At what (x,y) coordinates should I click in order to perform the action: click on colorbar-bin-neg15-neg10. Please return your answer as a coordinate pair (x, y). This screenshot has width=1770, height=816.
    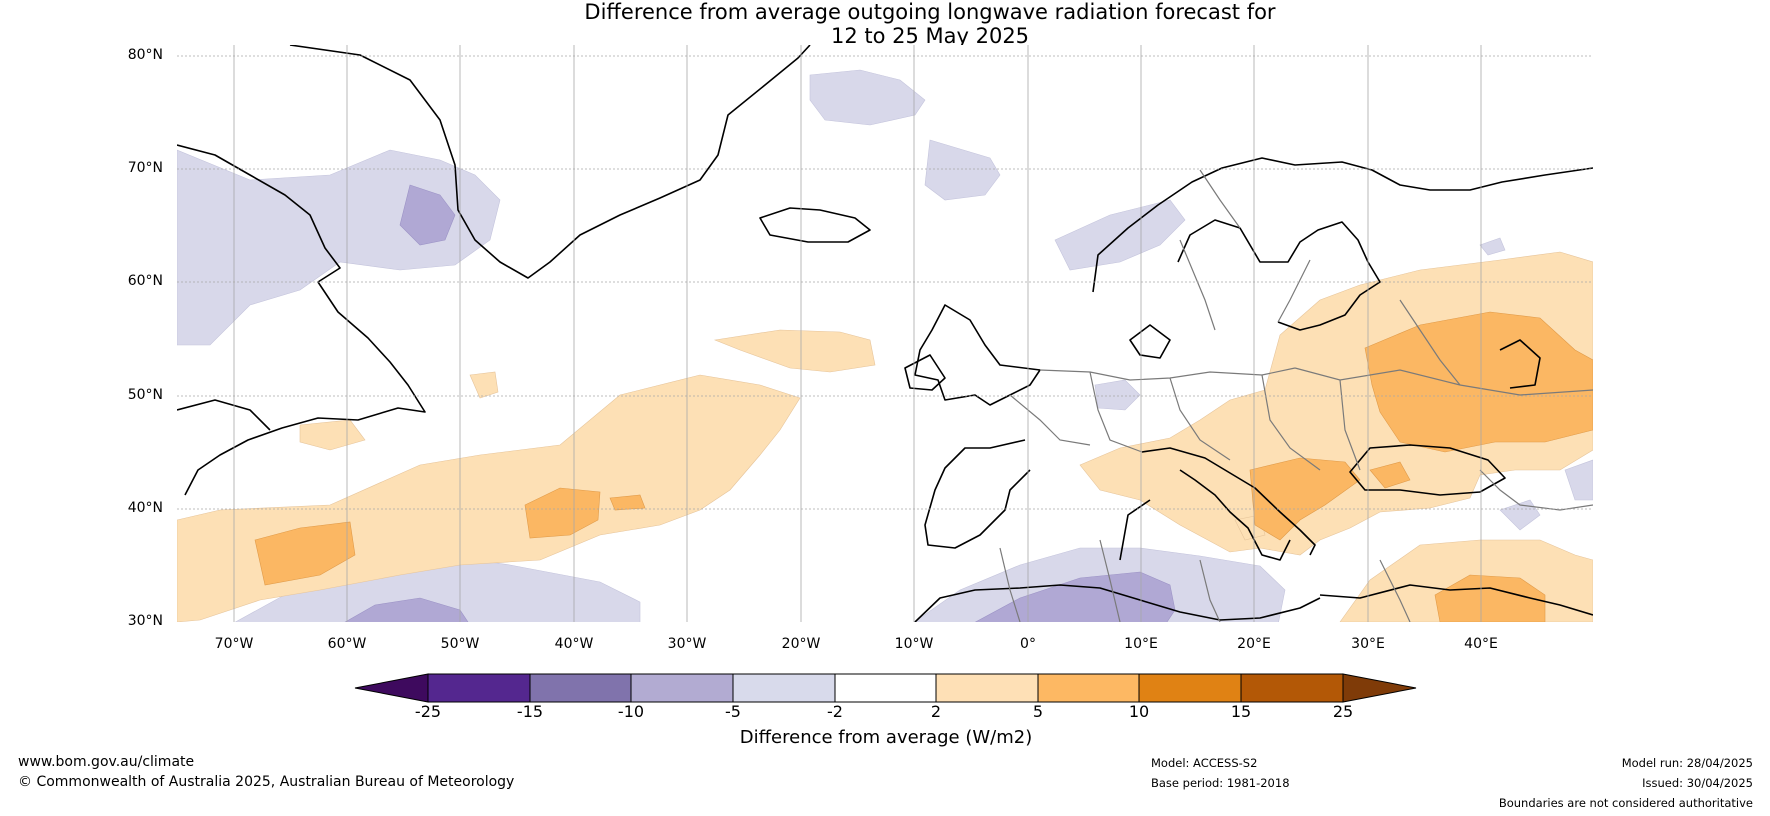
    Looking at the image, I should click on (580, 688).